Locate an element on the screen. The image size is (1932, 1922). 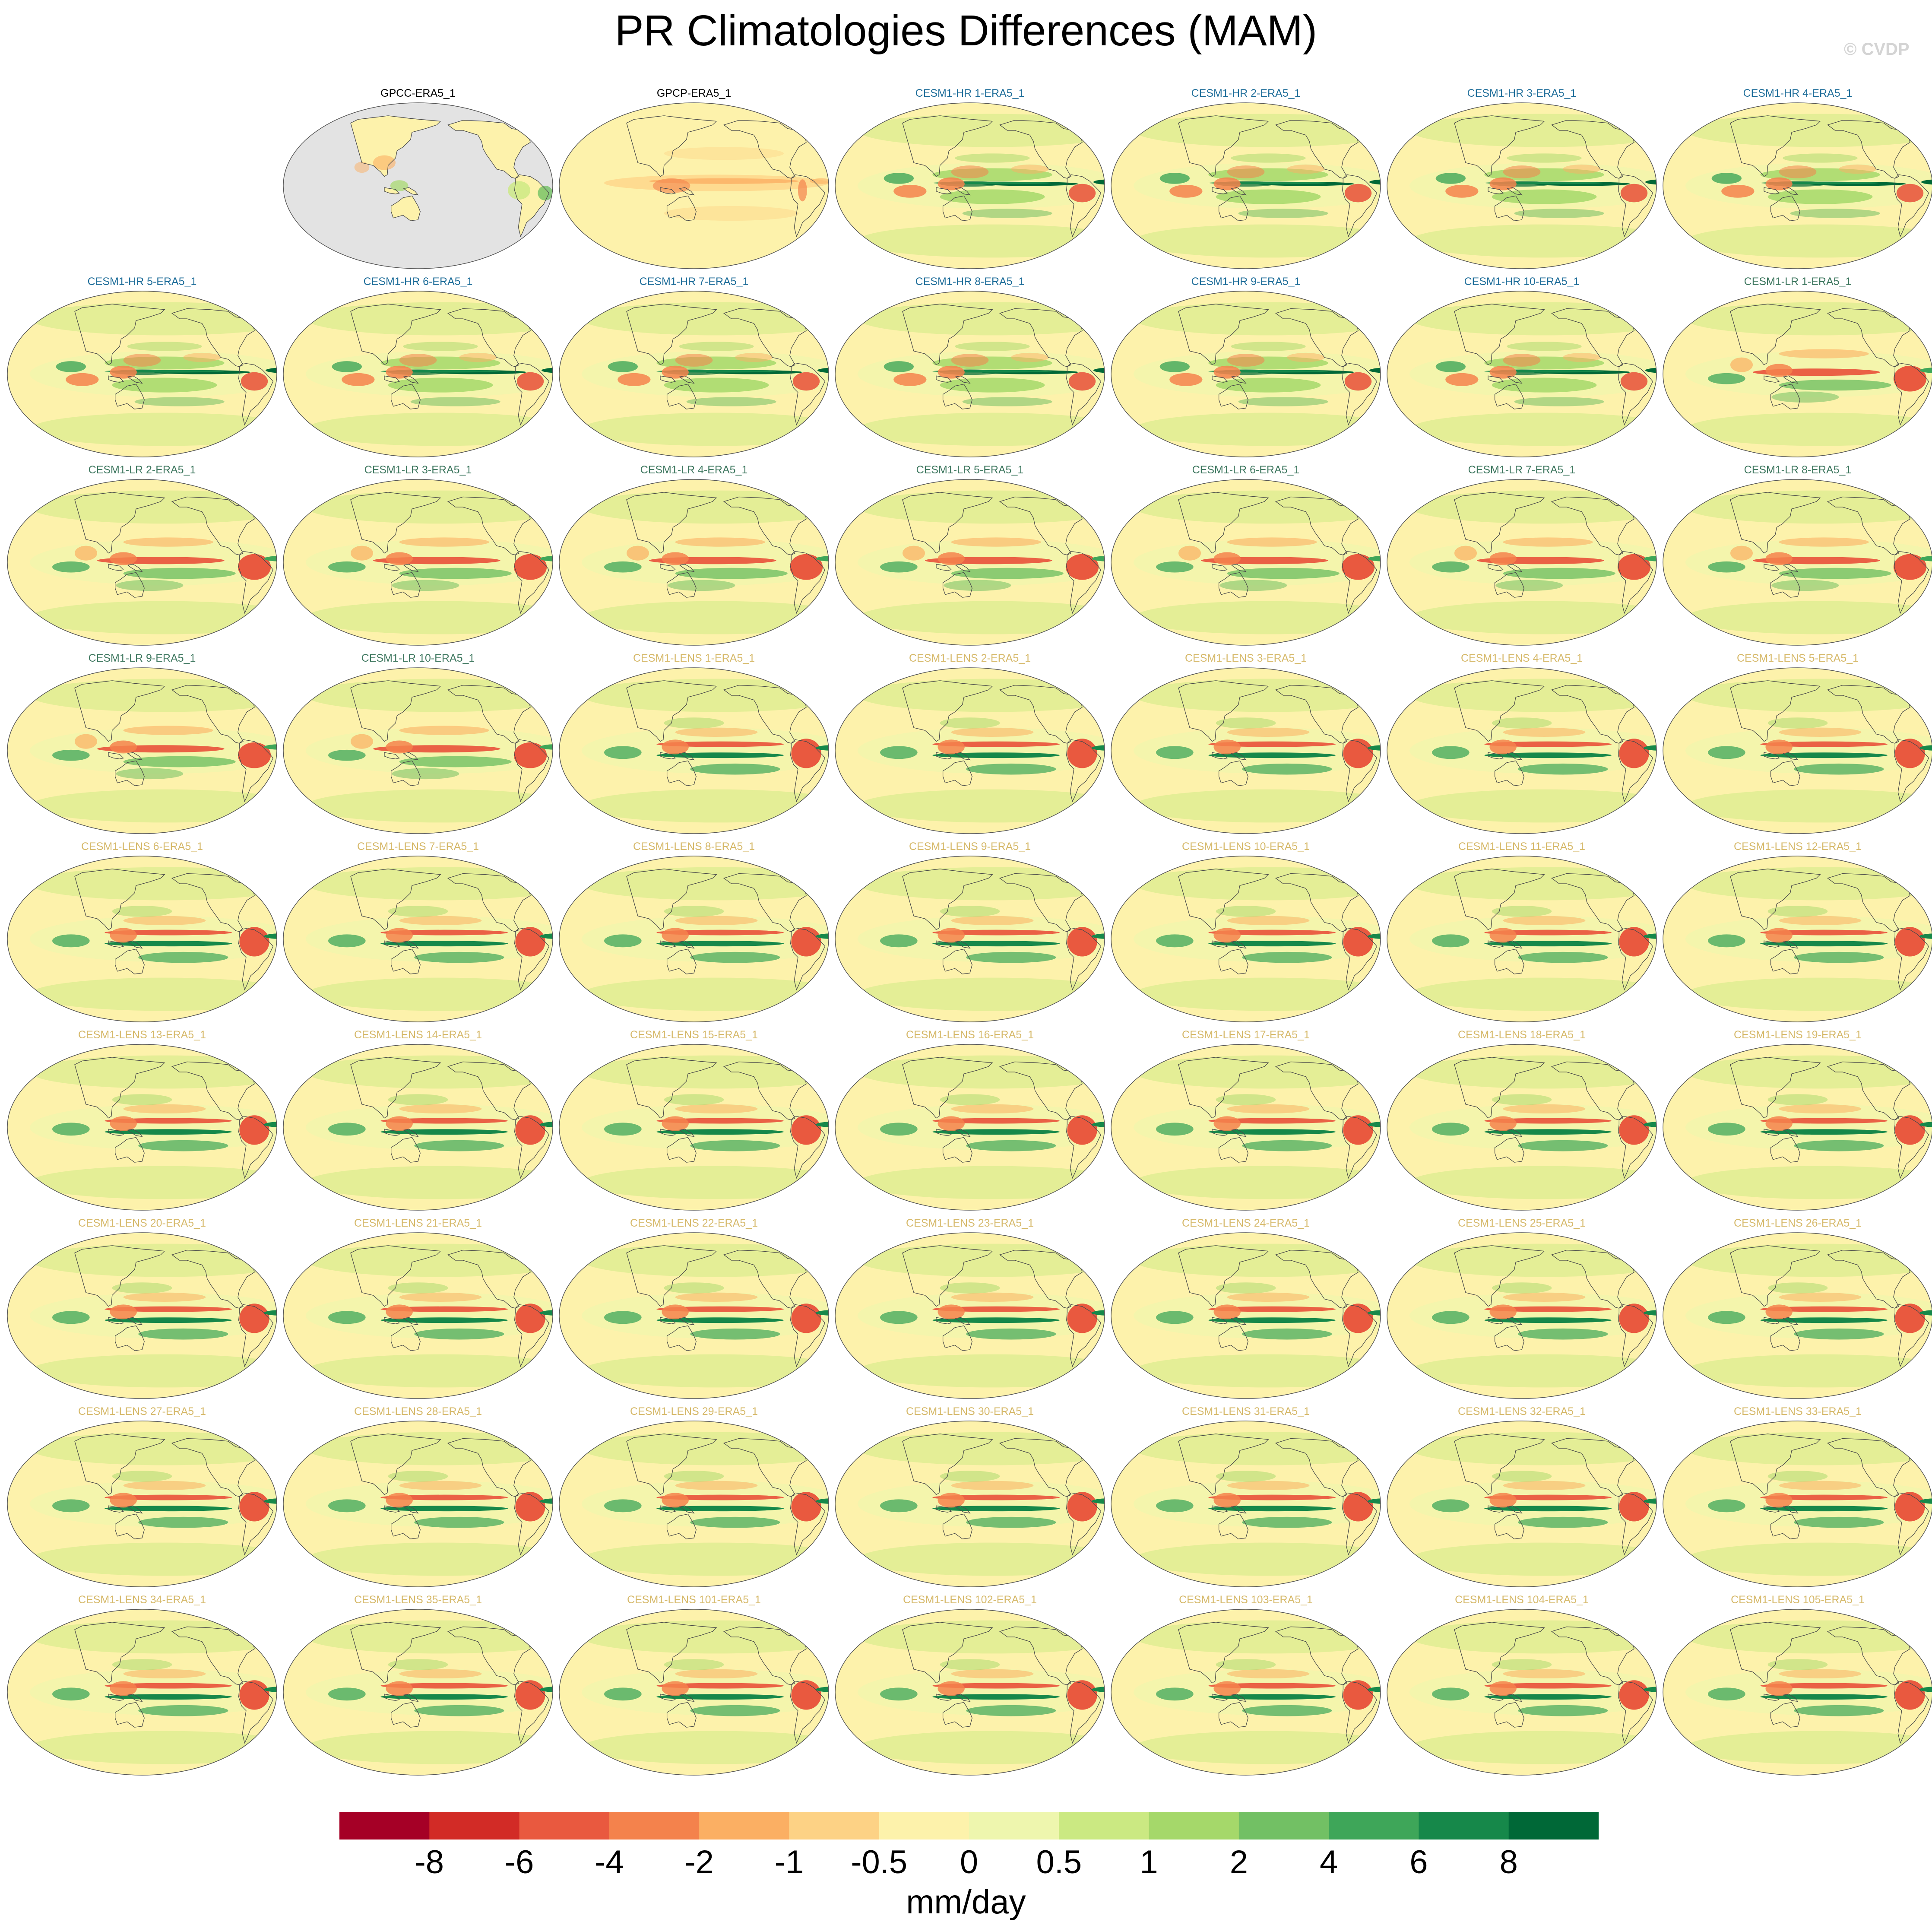
panel-title: CESM1-LENS 34-ERA5_1 is located at coordinates (142, 1600).